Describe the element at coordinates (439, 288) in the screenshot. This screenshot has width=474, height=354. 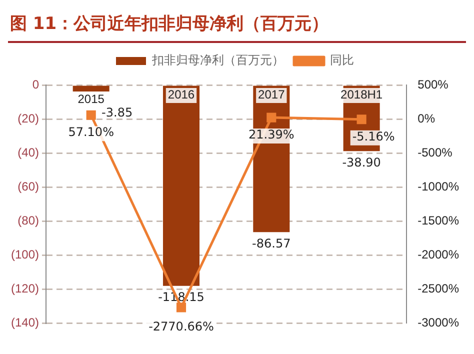
I see `y2-tick-label: -2500%` at that location.